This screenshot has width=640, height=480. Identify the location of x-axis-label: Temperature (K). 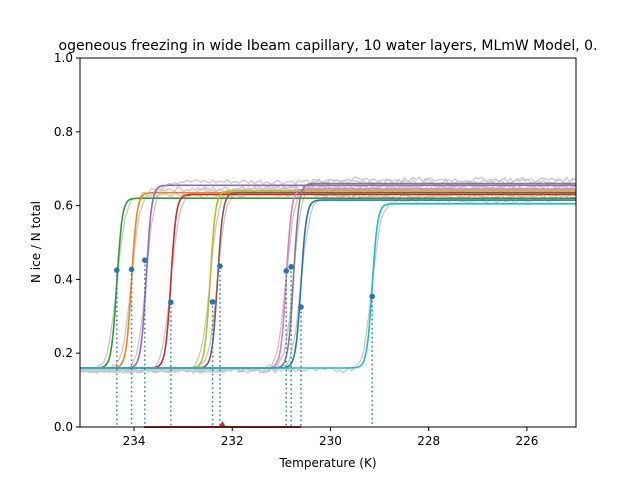
(327, 463).